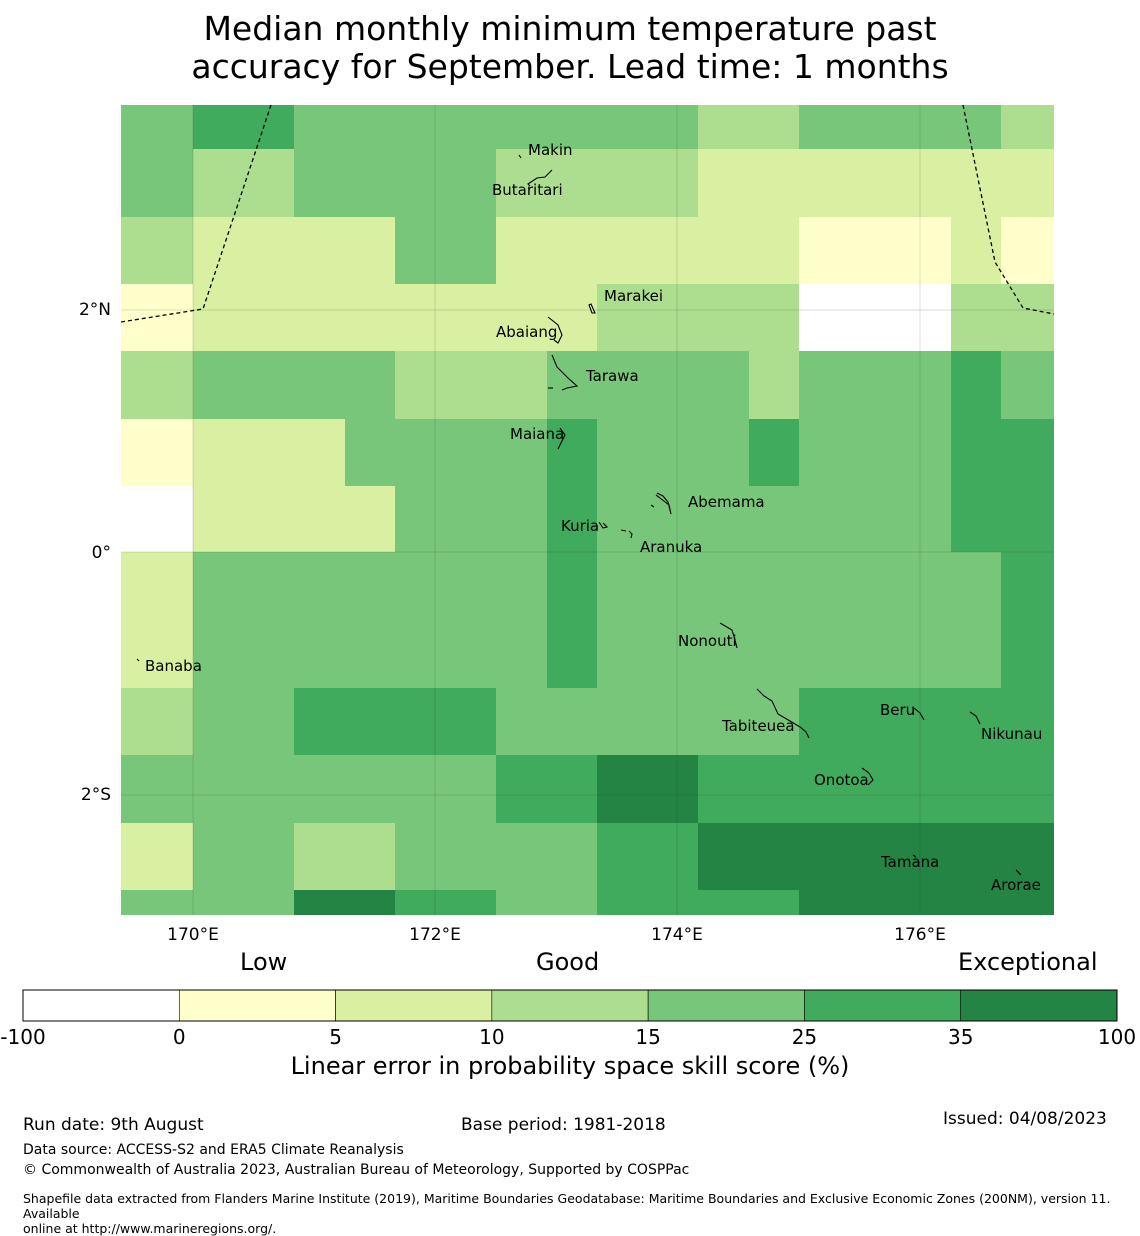  Describe the element at coordinates (612, 376) in the screenshot. I see `island-label-tarawa: Tarawa` at that location.